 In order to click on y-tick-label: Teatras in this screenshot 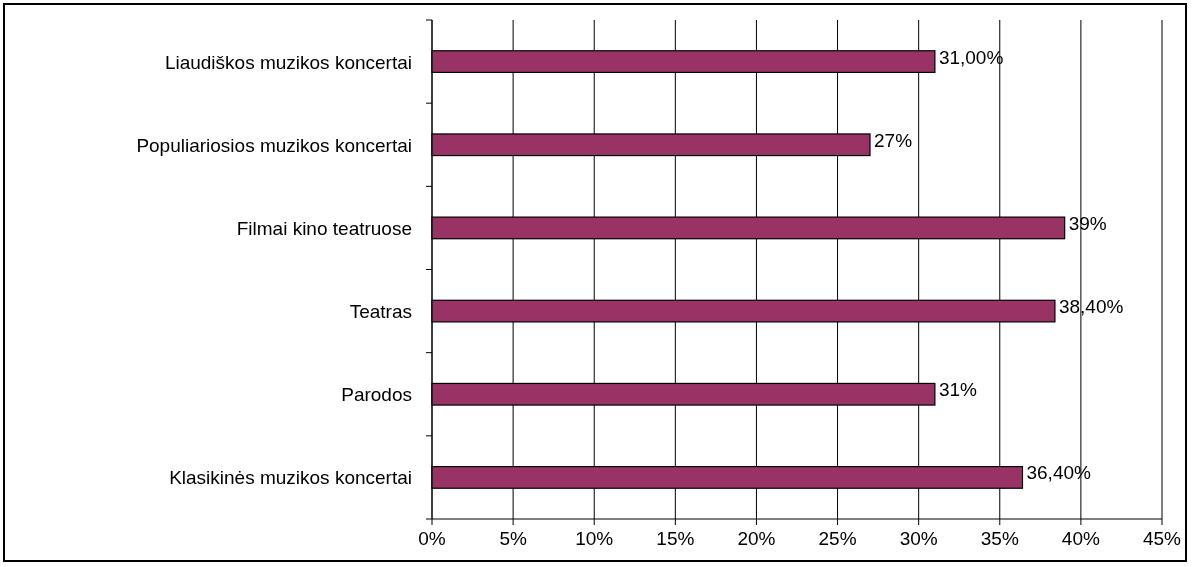, I will do `click(380, 312)`.